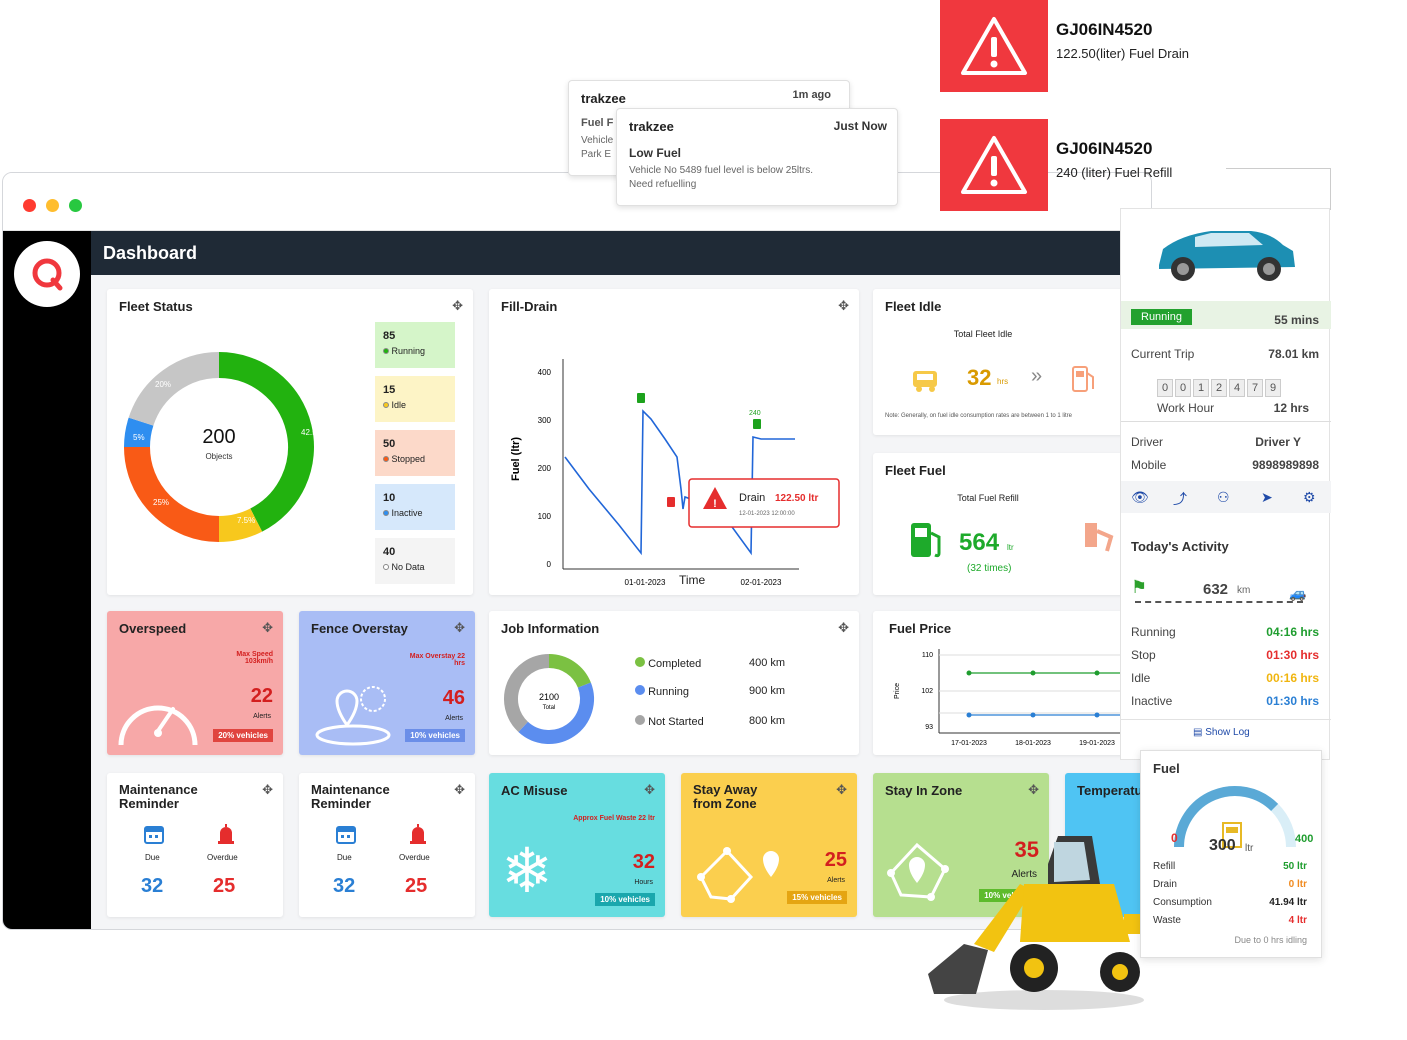 The width and height of the screenshot is (1407, 1040). I want to click on card-title: Stay Away from Zone, so click(725, 796).